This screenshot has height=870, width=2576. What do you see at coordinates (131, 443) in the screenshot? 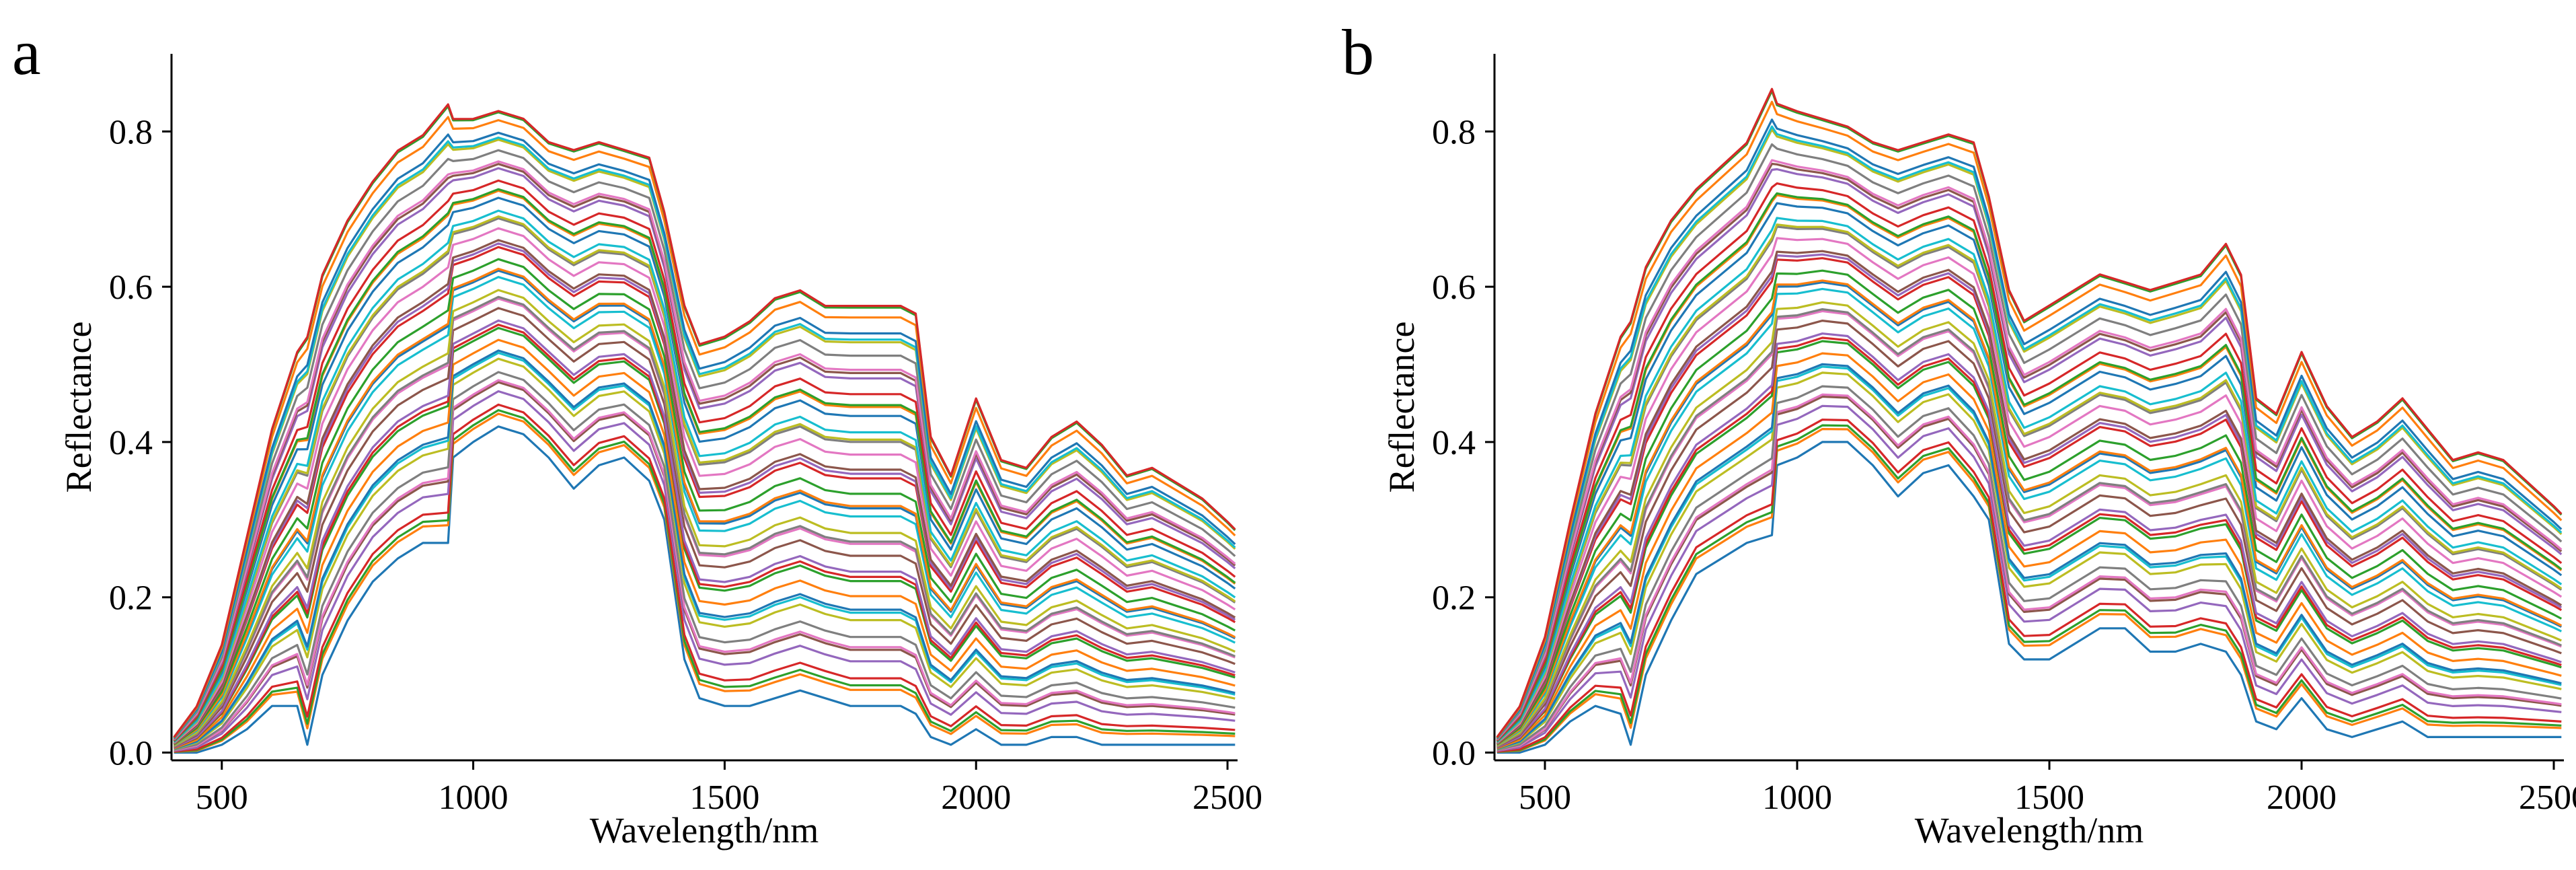
I see `y-tick-label: 0.4` at bounding box center [131, 443].